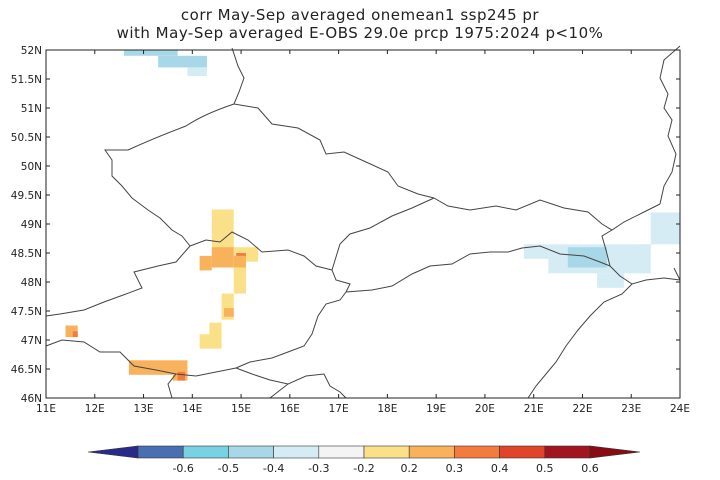 The width and height of the screenshot is (720, 480). What do you see at coordinates (339, 409) in the screenshot?
I see `x-tick-label: 17E` at bounding box center [339, 409].